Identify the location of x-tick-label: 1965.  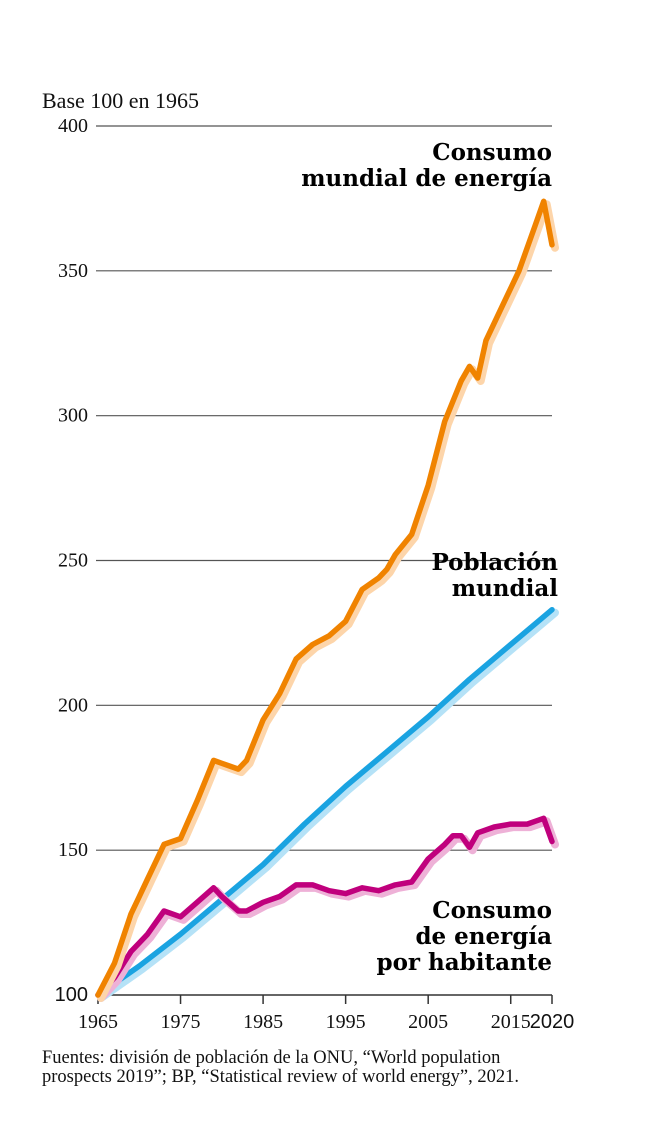
(98, 1022).